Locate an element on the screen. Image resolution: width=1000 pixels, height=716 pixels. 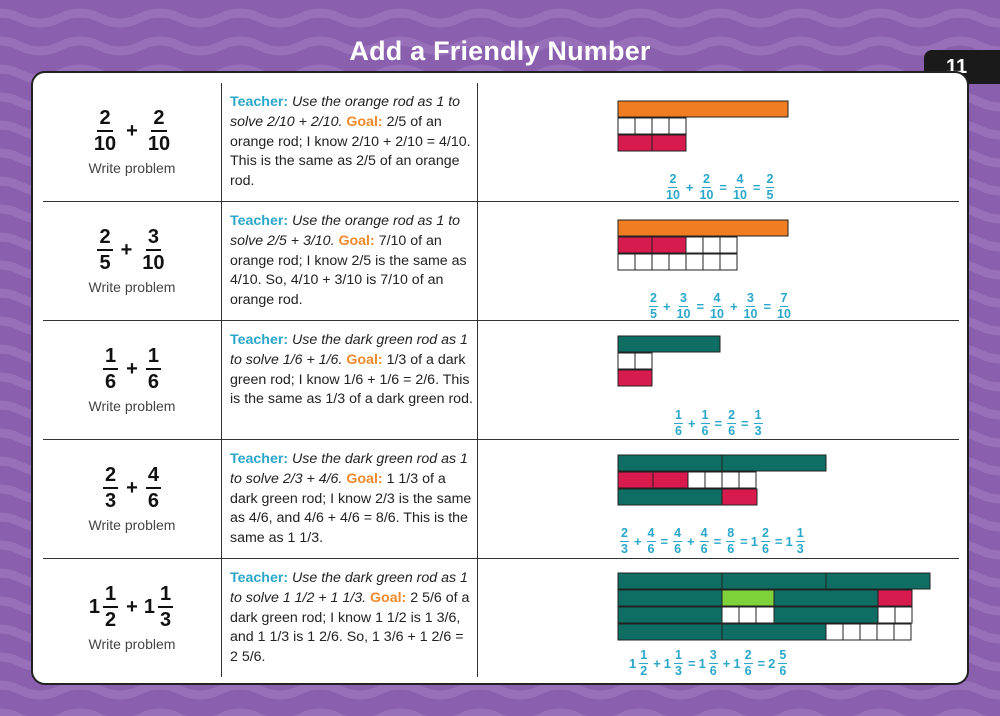
problem-expression: 2 10 + 2 10 is located at coordinates (132, 131).